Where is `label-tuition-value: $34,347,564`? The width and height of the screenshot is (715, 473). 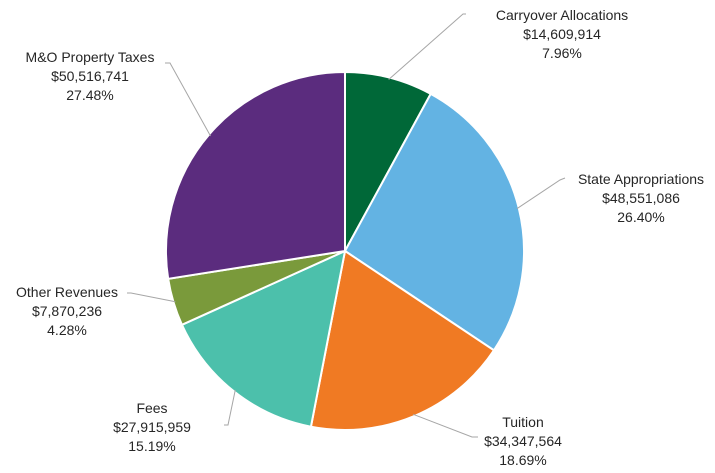 label-tuition-value: $34,347,564 is located at coordinates (523, 441).